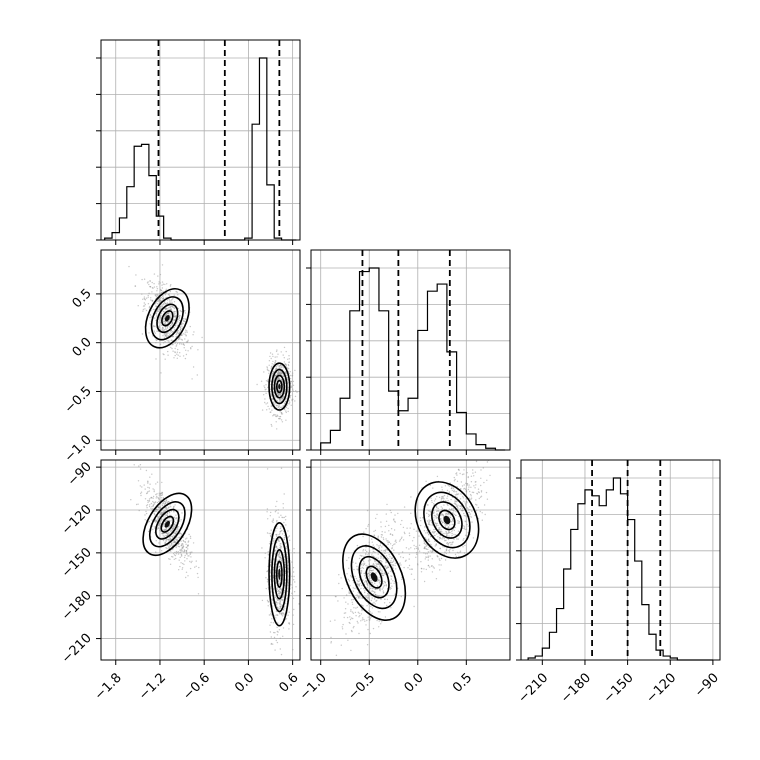  I want to click on histogram-panel-p0, so click(198, 142).